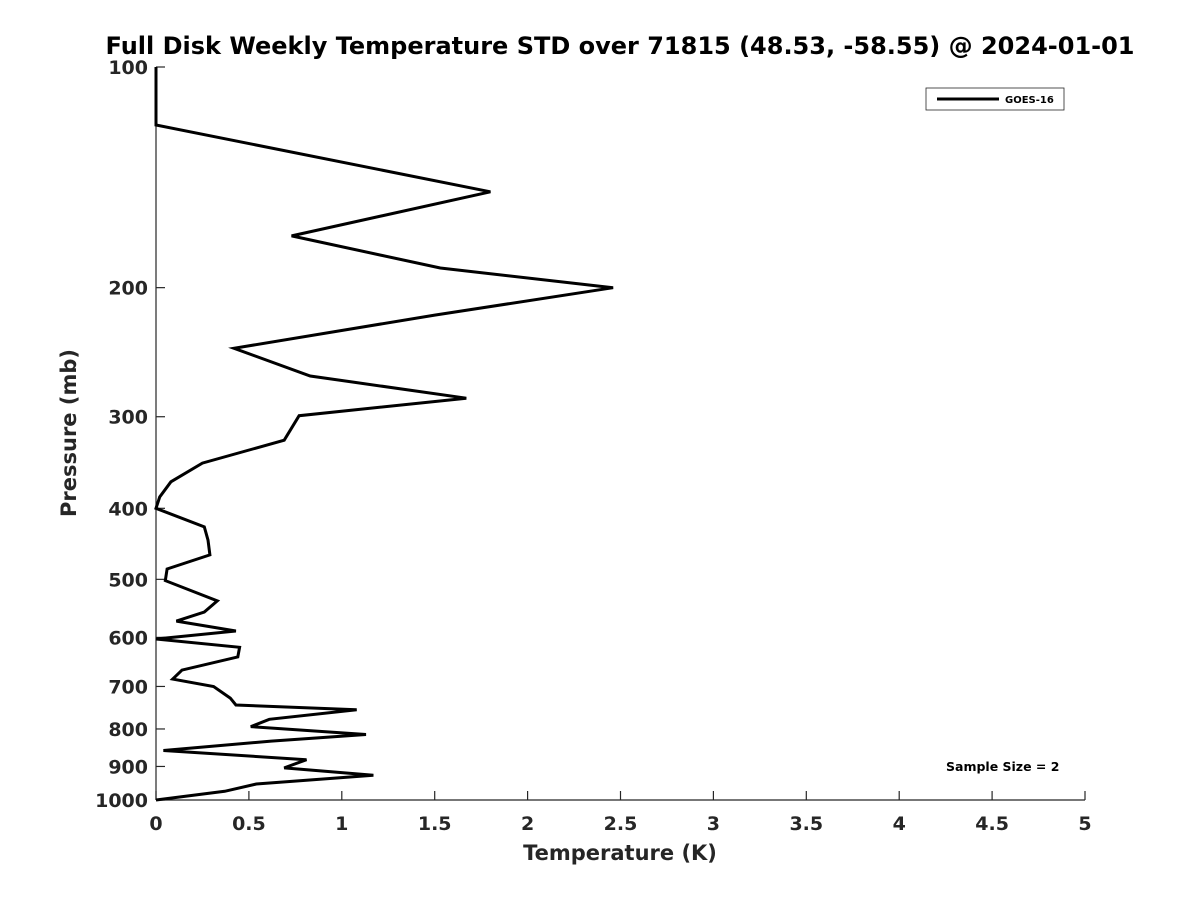  Describe the element at coordinates (527, 824) in the screenshot. I see `x-tick-label: 2` at that location.